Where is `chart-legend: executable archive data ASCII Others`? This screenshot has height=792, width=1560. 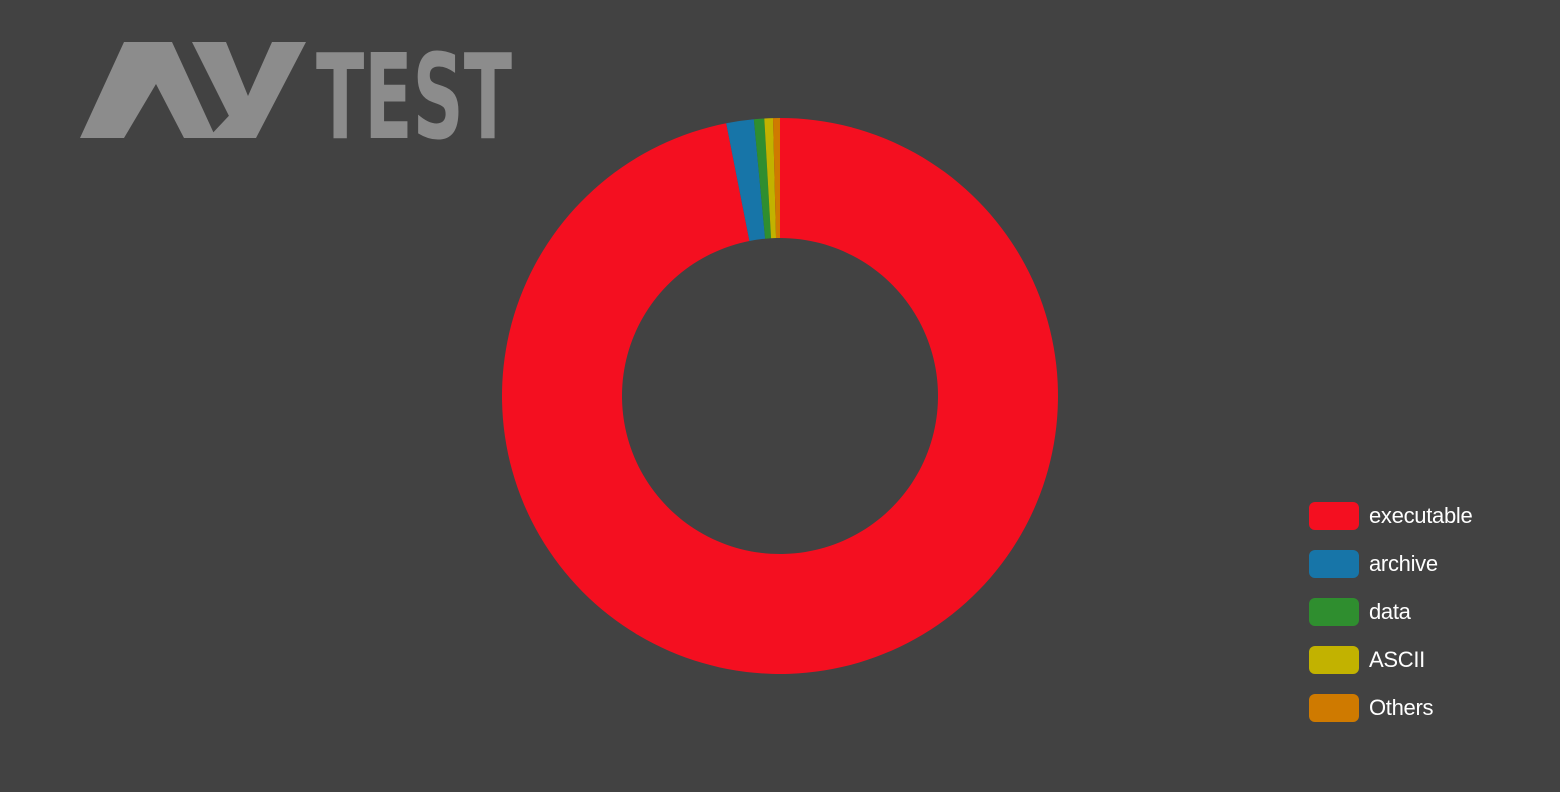 chart-legend: executable archive data ASCII Others is located at coordinates (1391, 621).